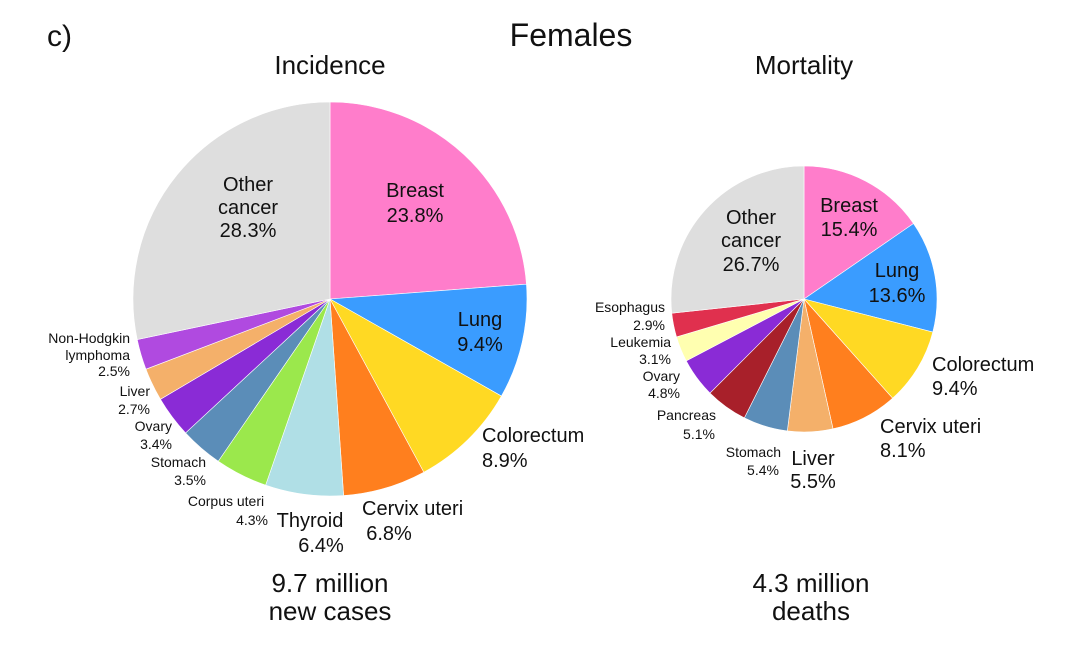 The width and height of the screenshot is (1080, 653). I want to click on slice-percent: 5.1%, so click(699, 434).